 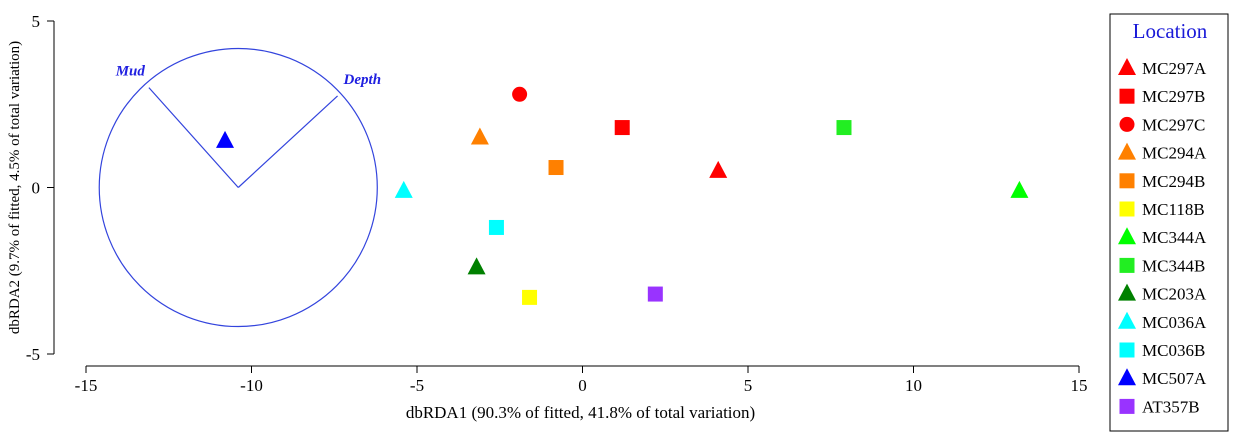 What do you see at coordinates (1127, 96) in the screenshot?
I see `legend-marker-mc297b` at bounding box center [1127, 96].